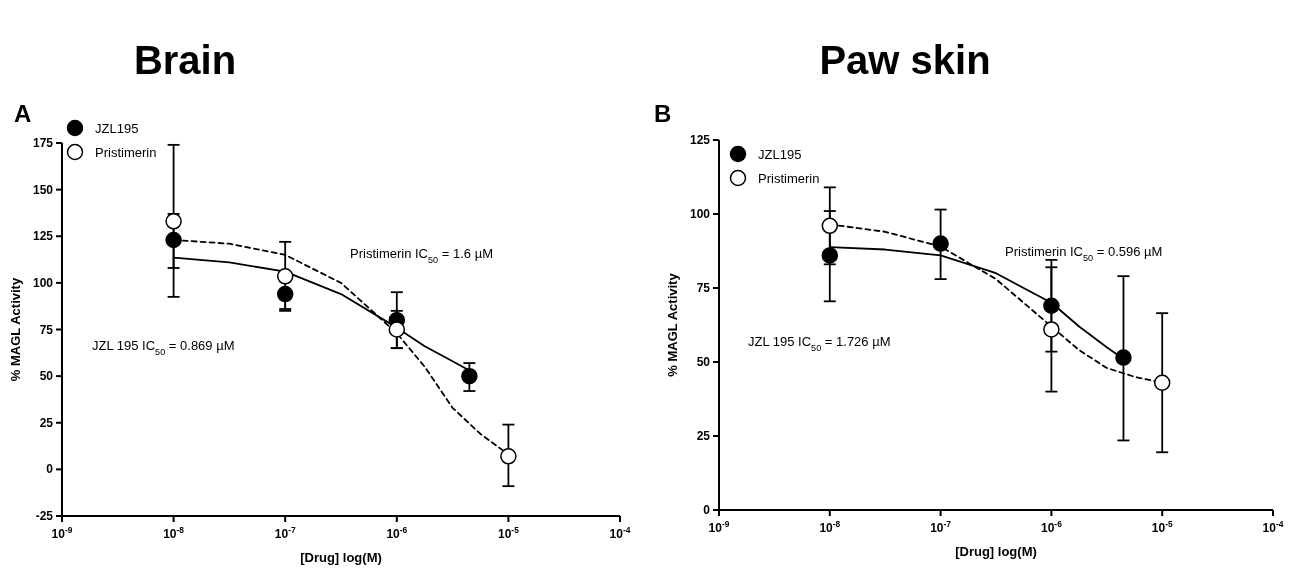 This screenshot has height=571, width=1295. Describe the element at coordinates (185, 60) in the screenshot. I see `chart-title: Brain` at that location.